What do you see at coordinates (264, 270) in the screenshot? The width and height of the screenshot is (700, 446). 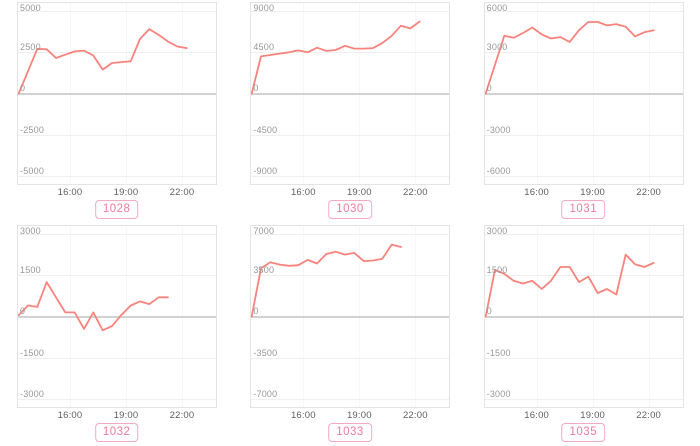 I see `y-axis-tick-label: 3500` at bounding box center [264, 270].